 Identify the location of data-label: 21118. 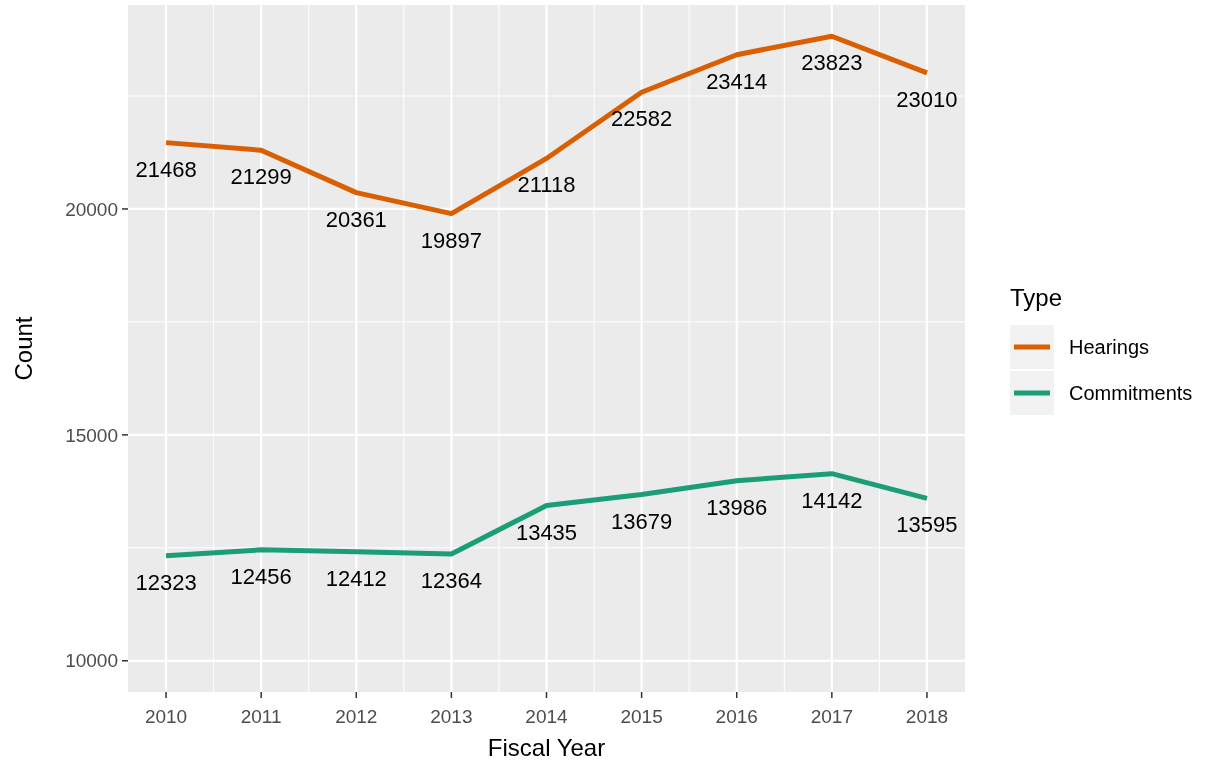
(546, 185).